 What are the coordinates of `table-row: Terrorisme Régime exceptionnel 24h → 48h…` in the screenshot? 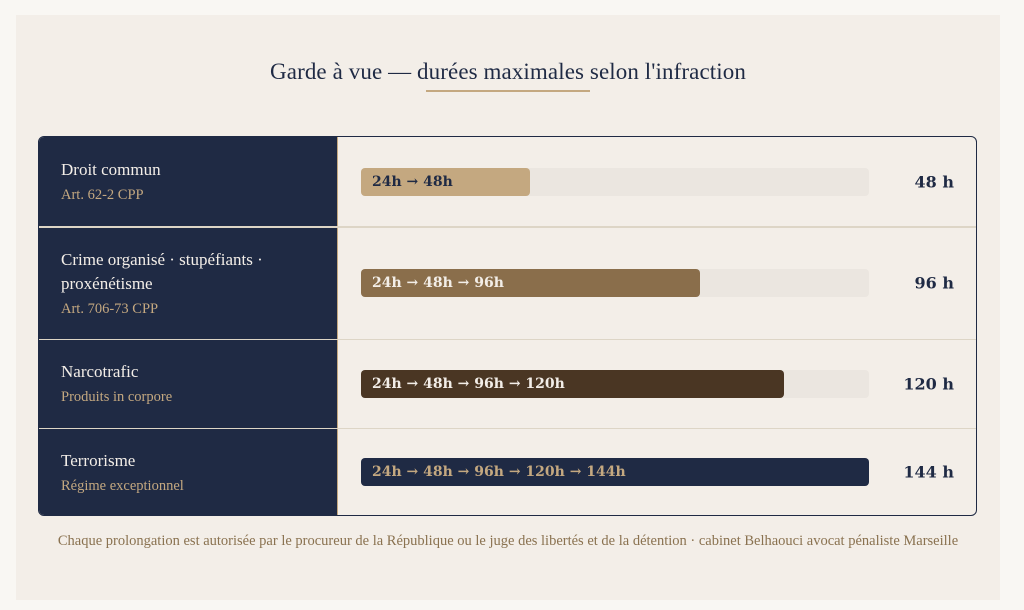 It's located at (507, 472).